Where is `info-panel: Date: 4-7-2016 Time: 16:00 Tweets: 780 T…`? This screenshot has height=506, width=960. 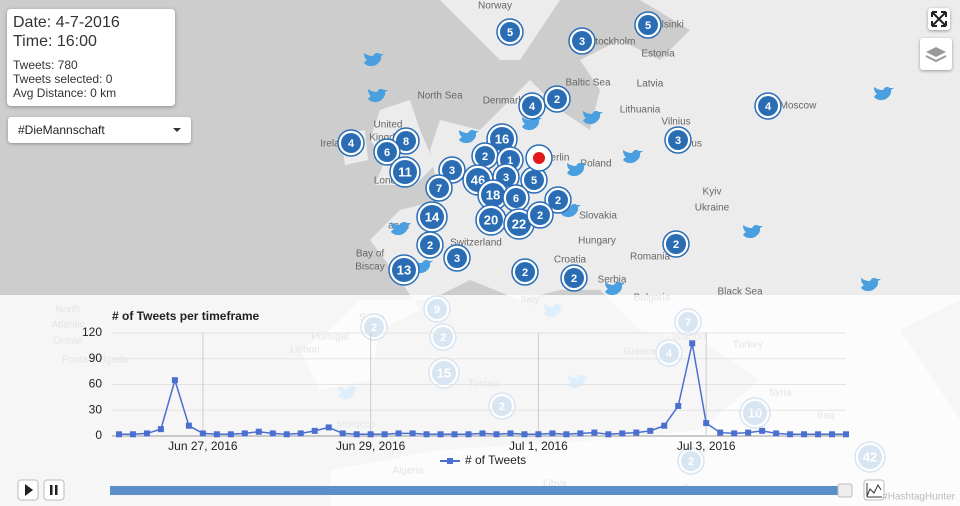
info-panel: Date: 4-7-2016 Time: 16:00 Tweets: 780 T… is located at coordinates (91, 57).